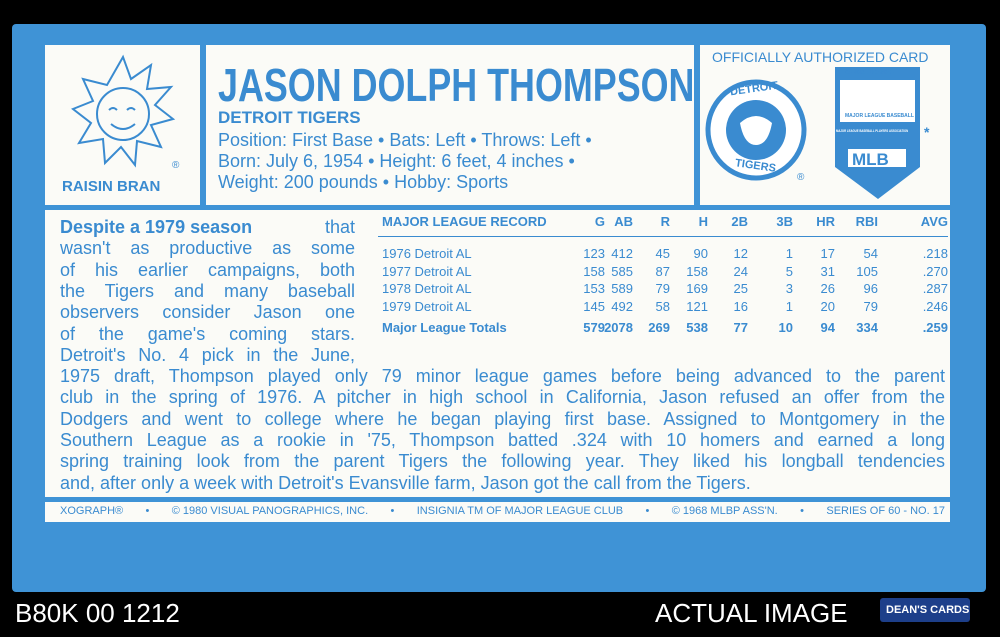 The image size is (1000, 637). What do you see at coordinates (827, 307) in the screenshot?
I see `table-cell: 20` at bounding box center [827, 307].